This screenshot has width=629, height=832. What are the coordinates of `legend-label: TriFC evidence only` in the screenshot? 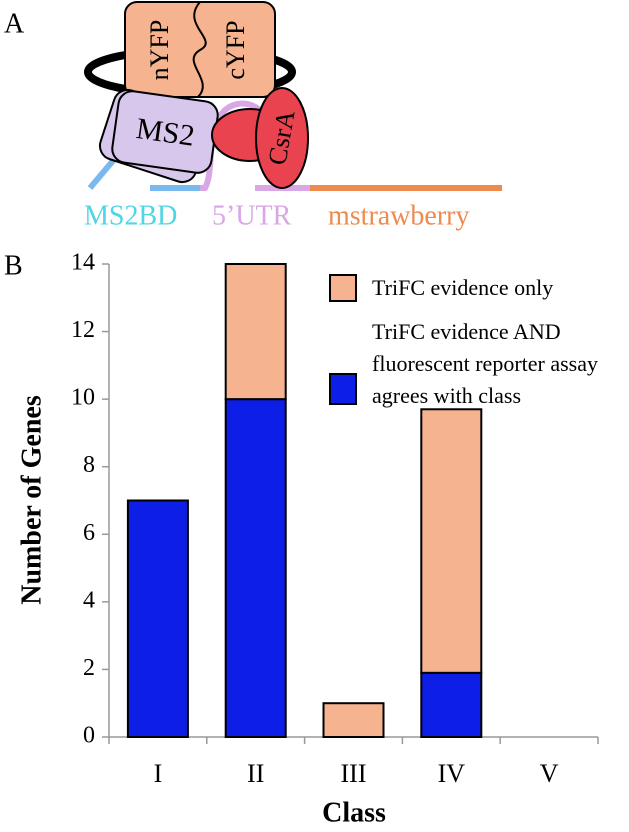 It's located at (463, 287).